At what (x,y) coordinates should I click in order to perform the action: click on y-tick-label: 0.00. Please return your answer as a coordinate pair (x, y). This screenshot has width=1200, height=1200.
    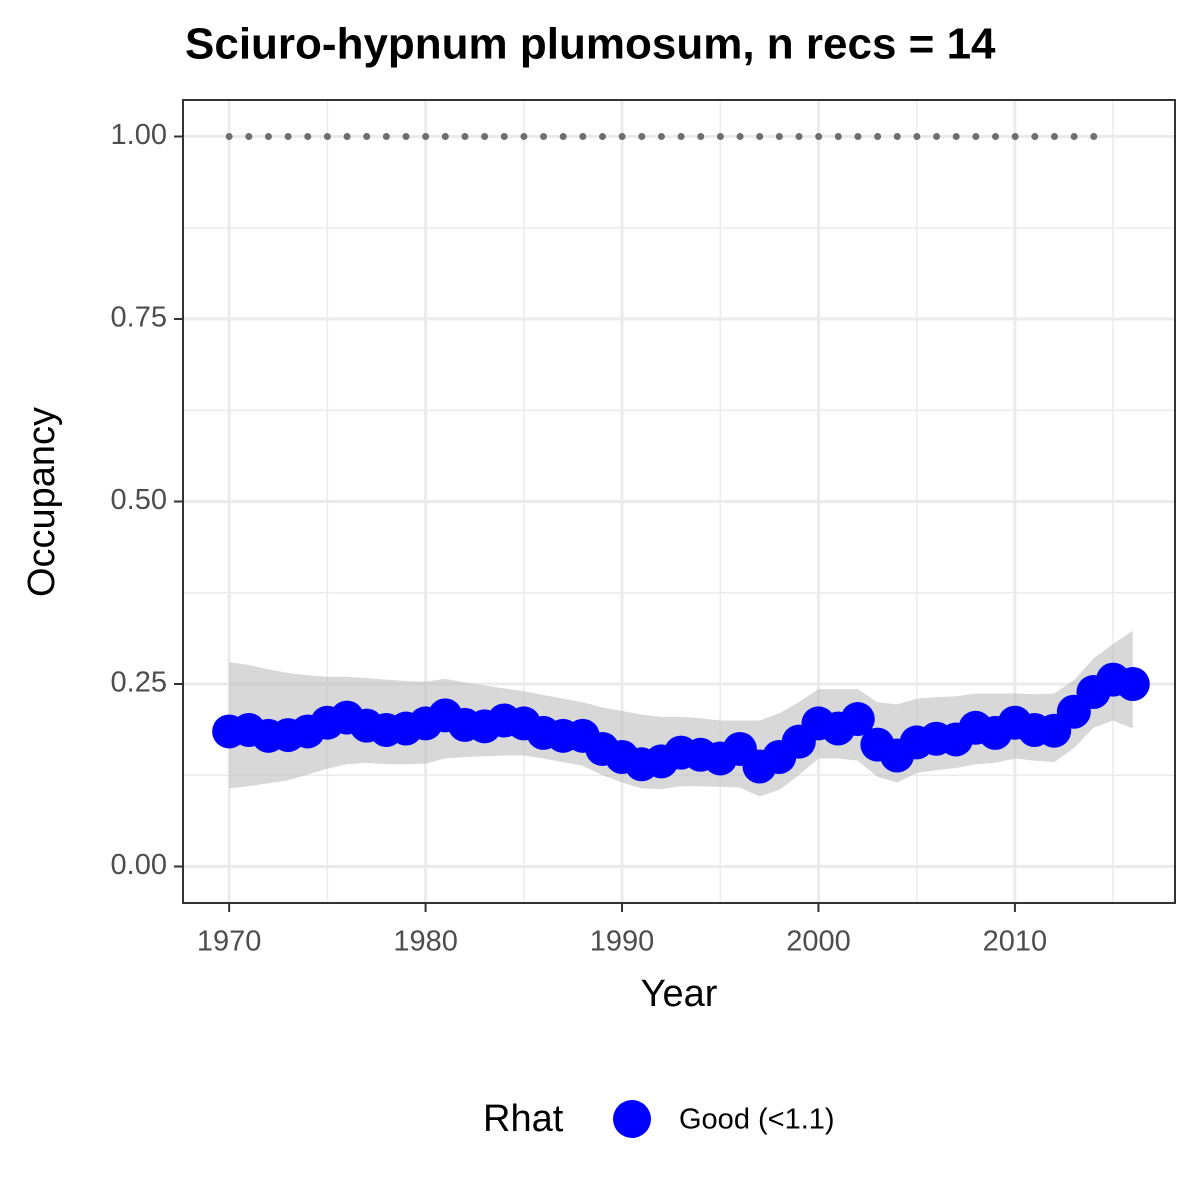
    Looking at the image, I should click on (139, 865).